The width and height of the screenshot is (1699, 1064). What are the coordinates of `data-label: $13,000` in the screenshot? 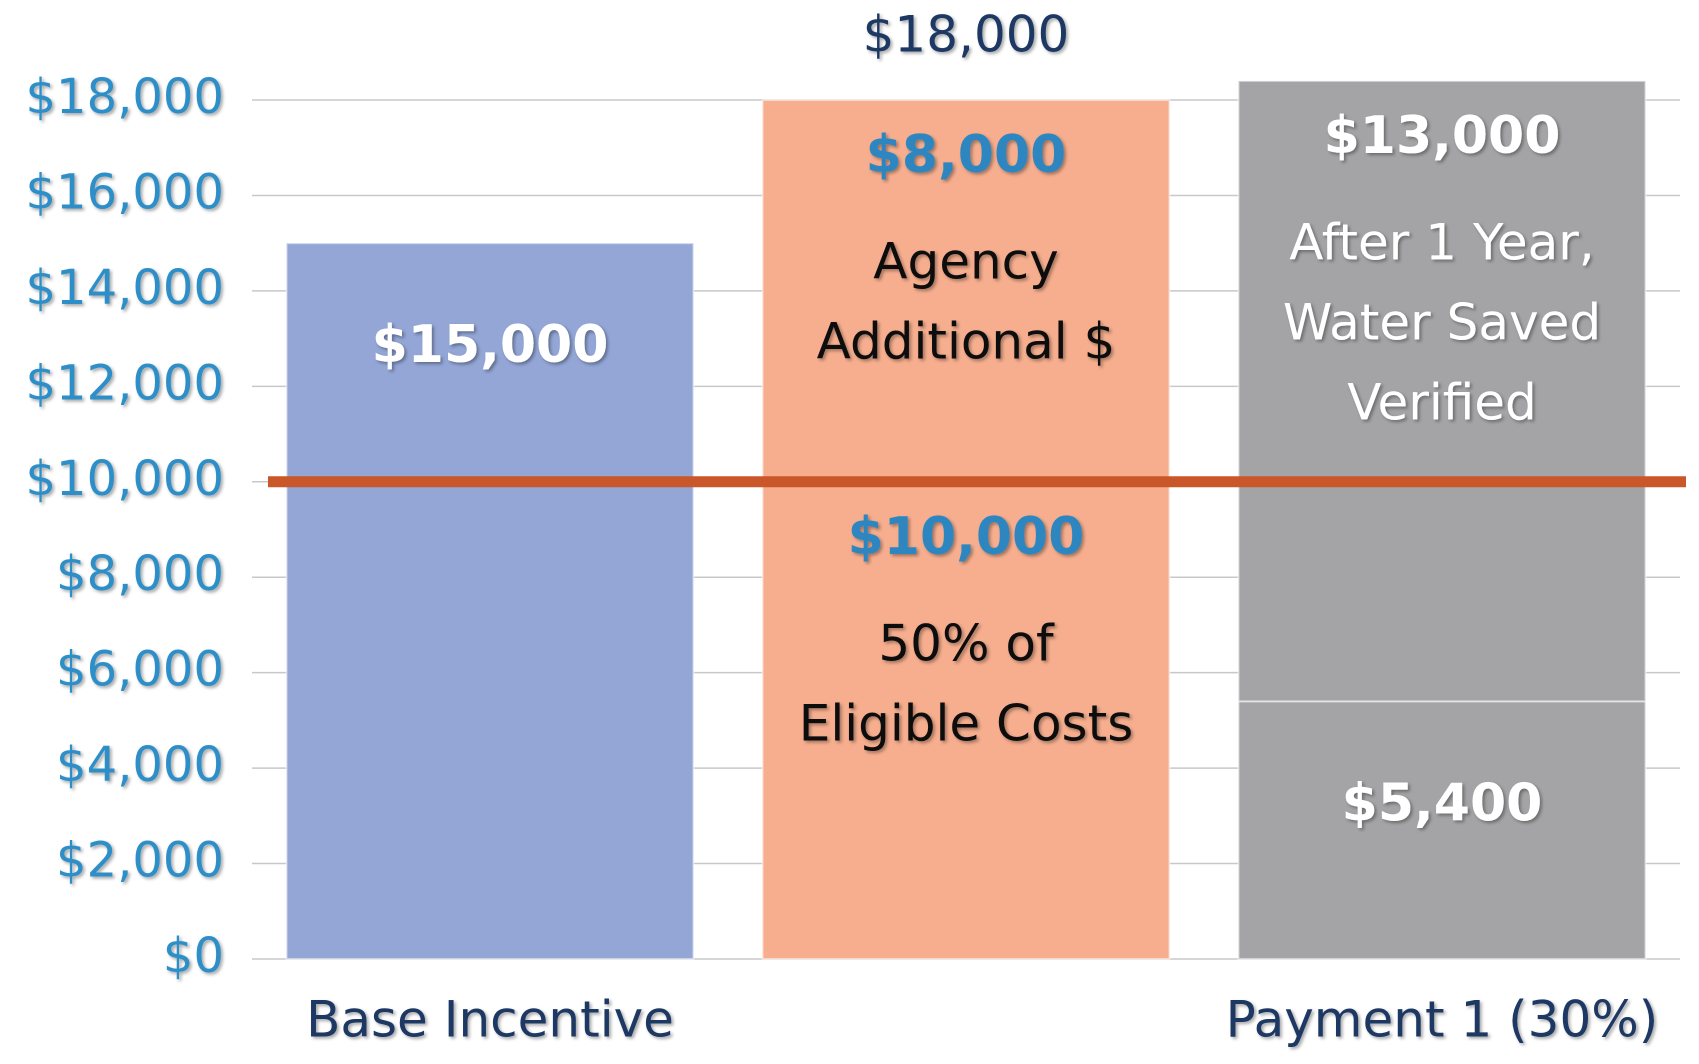 It's located at (1442, 136).